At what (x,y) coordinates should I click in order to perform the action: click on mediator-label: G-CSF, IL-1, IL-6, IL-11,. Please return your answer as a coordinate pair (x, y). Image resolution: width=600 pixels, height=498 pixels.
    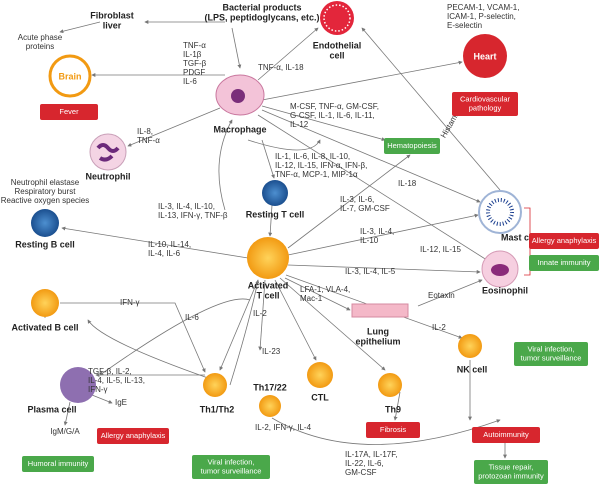
    Looking at the image, I should click on (332, 115).